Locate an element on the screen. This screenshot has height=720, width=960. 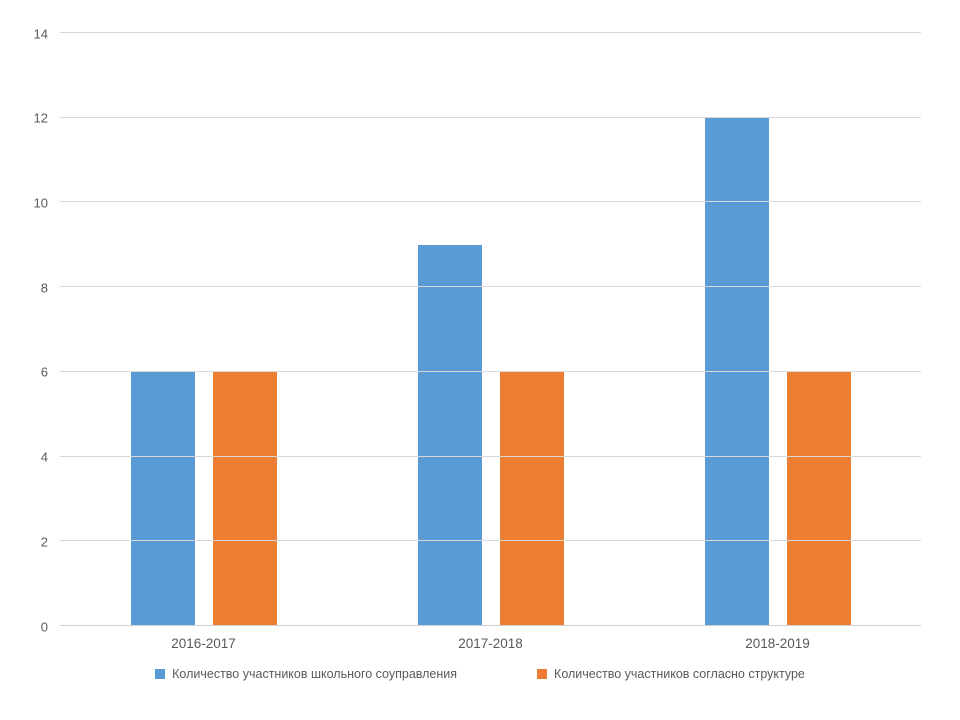
bar-соуправления-2018-2019 is located at coordinates (736, 371).